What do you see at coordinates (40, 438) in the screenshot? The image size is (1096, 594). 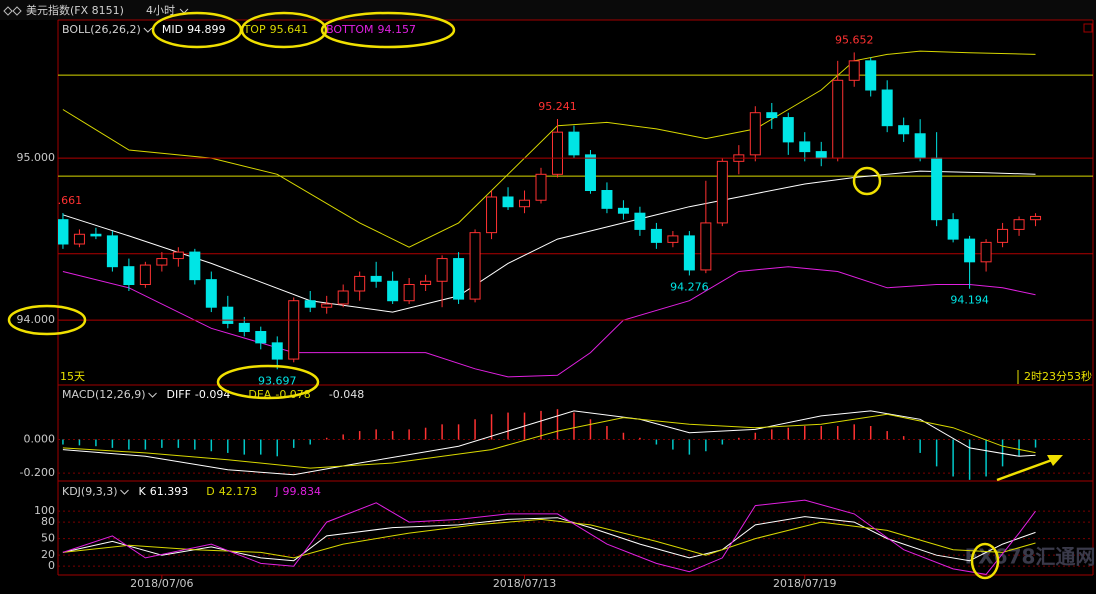 I see `y-tick-label: 0.000` at bounding box center [40, 438].